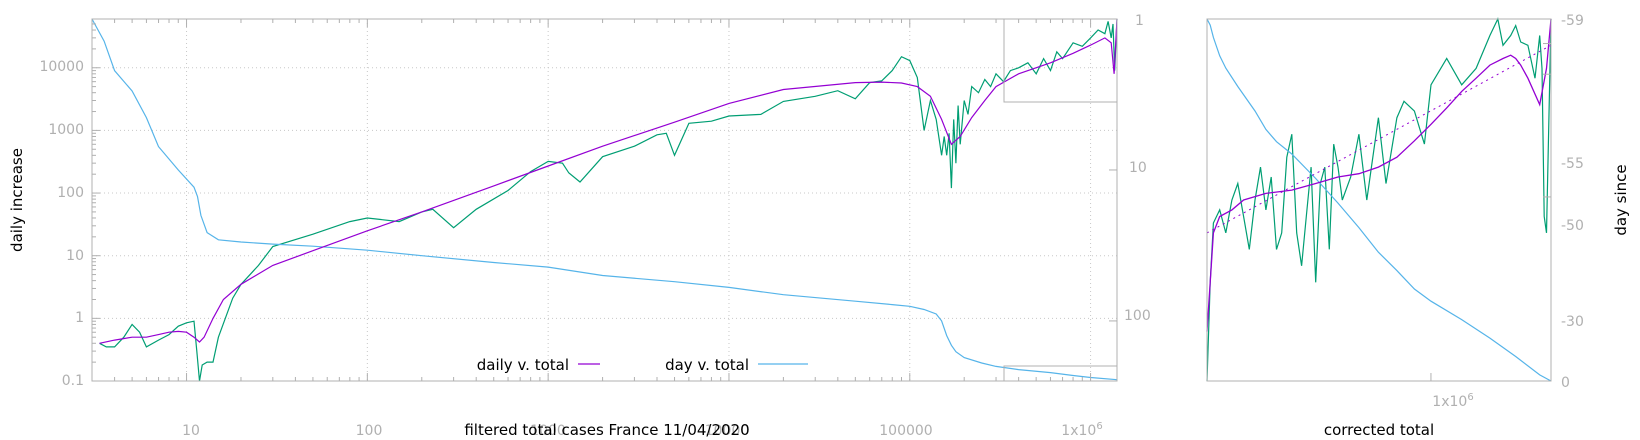  I want to click on left-y2-tick-label: 10, so click(1138, 168).